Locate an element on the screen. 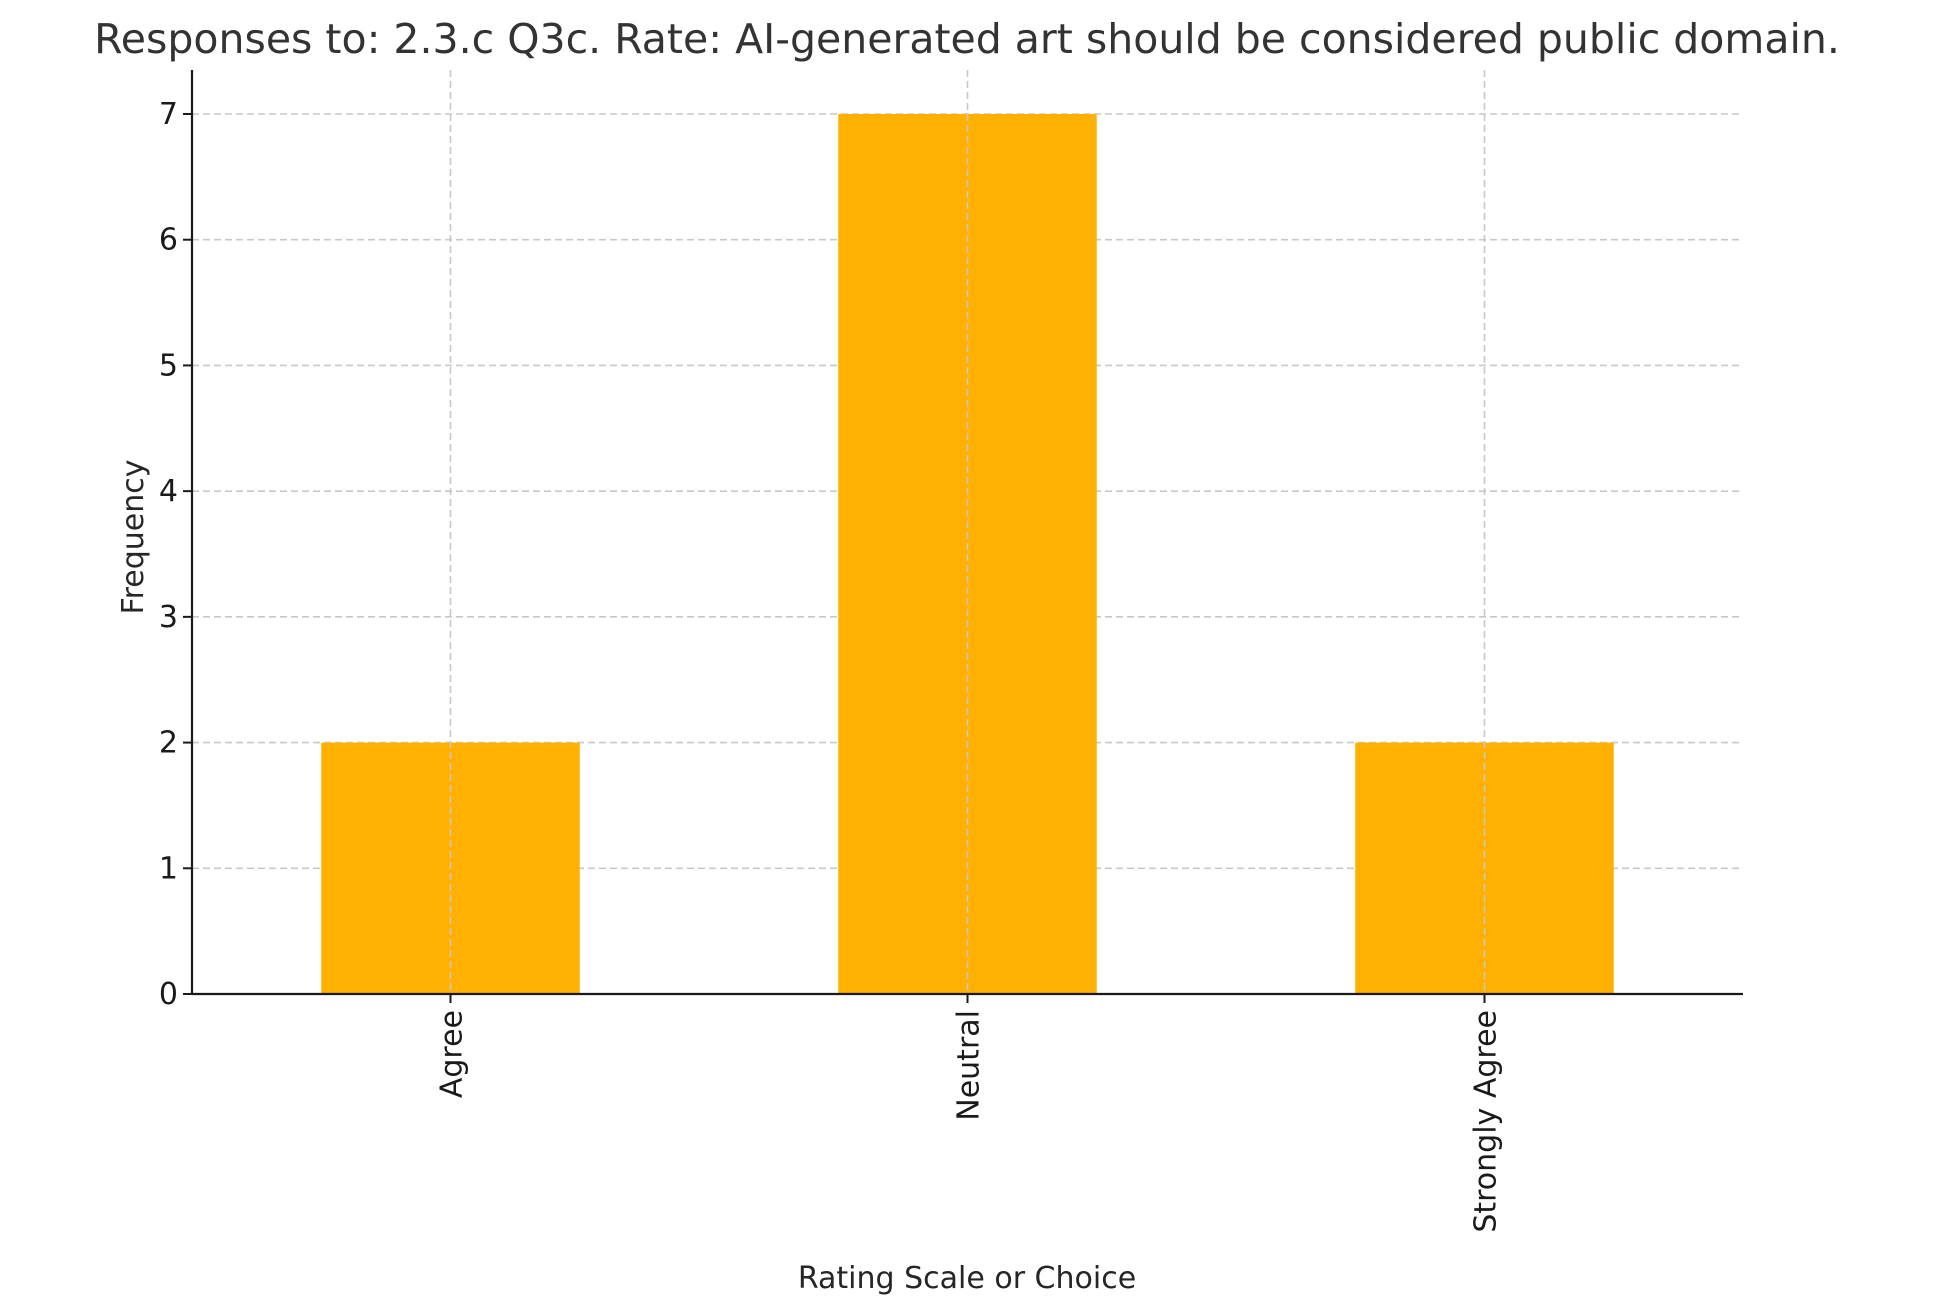 This screenshot has height=1316, width=1934. y-tick-label: 2 is located at coordinates (168, 743).